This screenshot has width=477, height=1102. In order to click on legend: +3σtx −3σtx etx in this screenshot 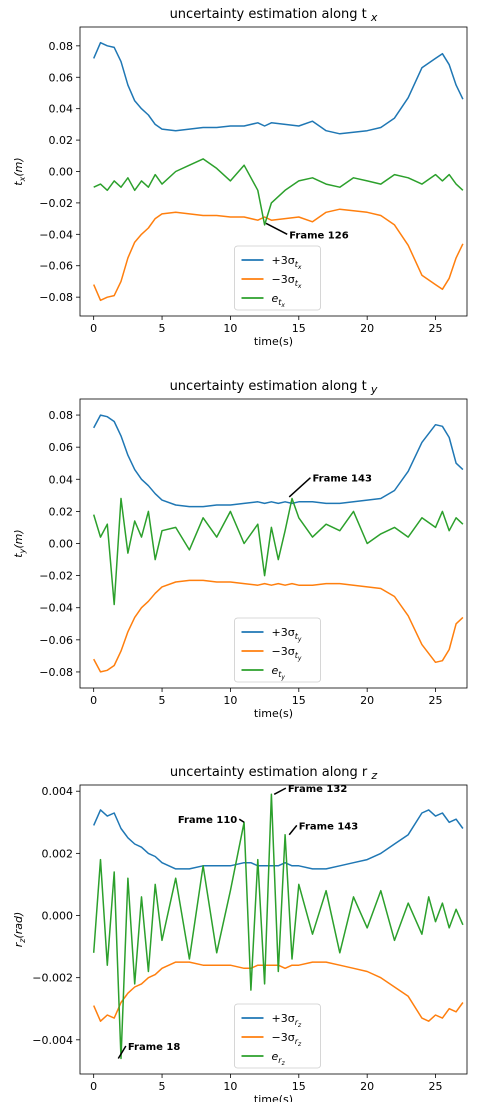, I will do `click(277, 278)`.